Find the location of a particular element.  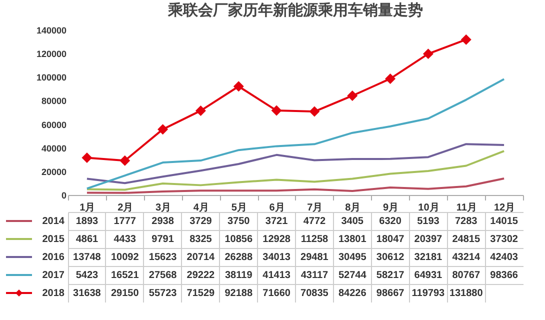

data-label: 2938 is located at coordinates (163, 221).